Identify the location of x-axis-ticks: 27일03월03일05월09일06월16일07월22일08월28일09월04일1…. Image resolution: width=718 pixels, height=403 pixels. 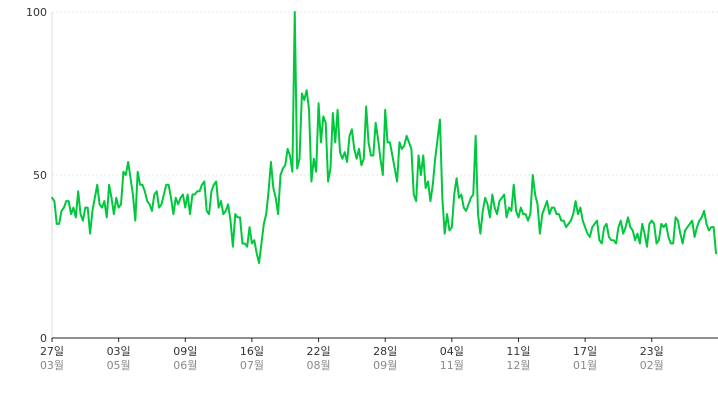
(352, 358).